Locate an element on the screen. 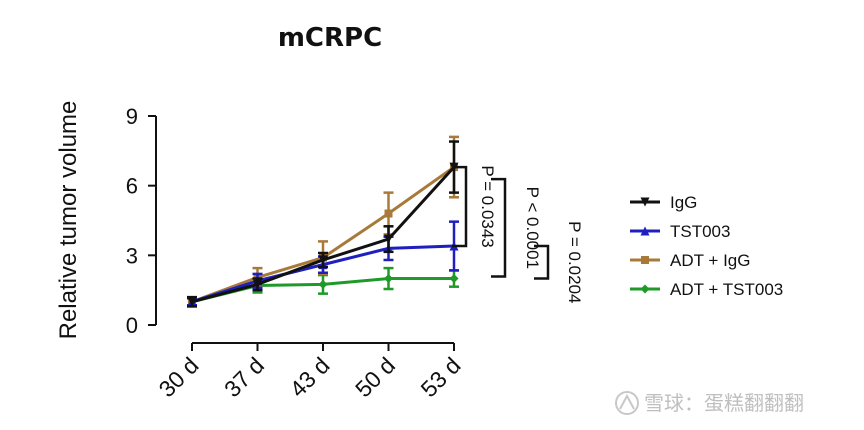 The image size is (864, 430). y-axis-label: Relative tumor volume is located at coordinates (68, 220).